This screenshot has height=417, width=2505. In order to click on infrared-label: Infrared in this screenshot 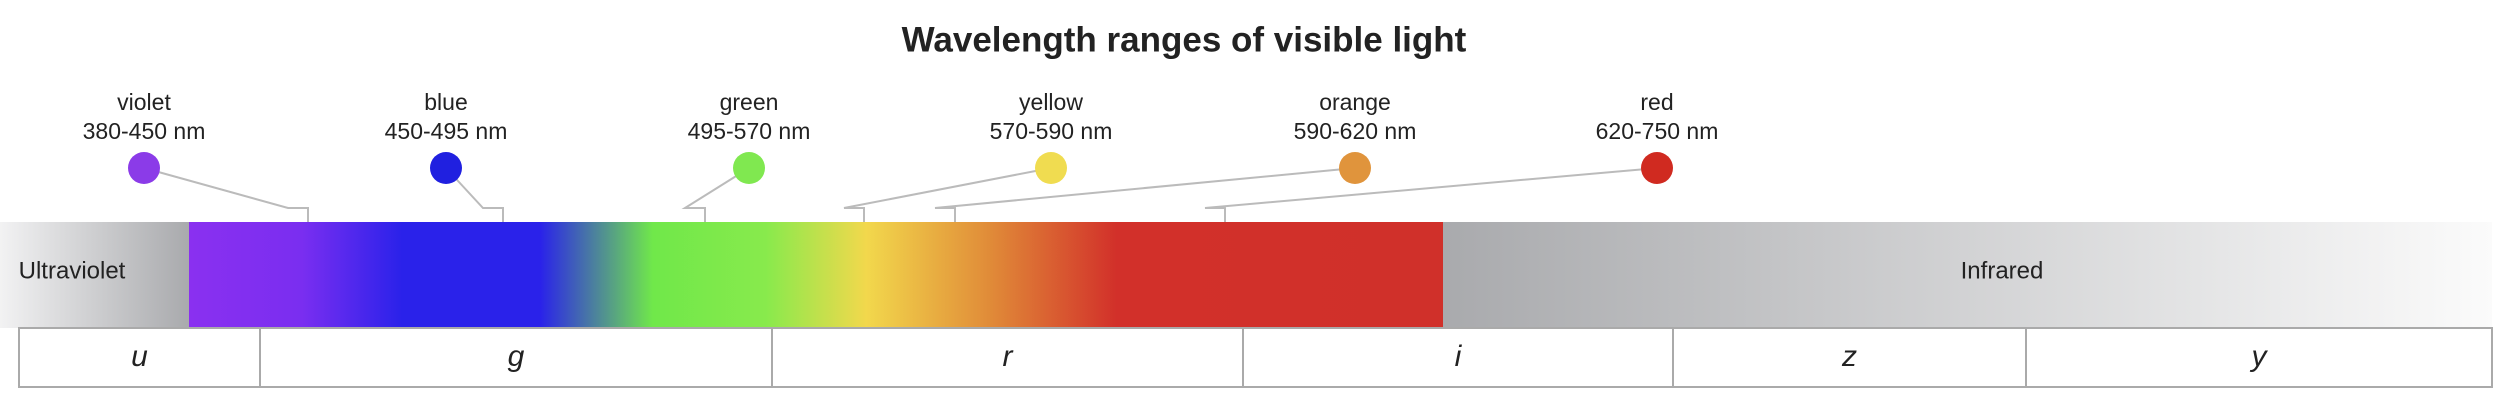, I will do `click(2002, 270)`.